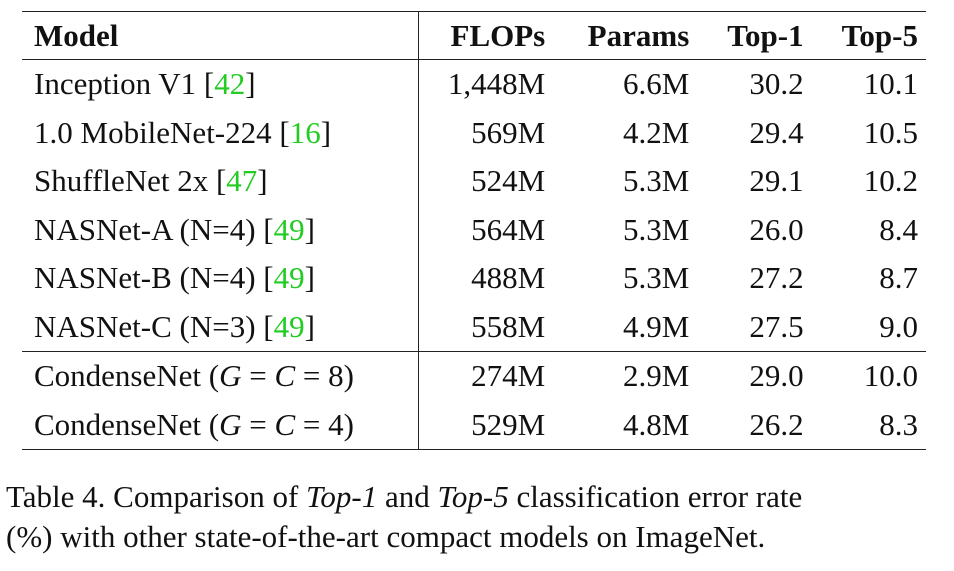 The image size is (954, 571). I want to click on table-row: NASNet-C (N=3) [49] 558M 4.9M 27.5 9.0, so click(474, 327).